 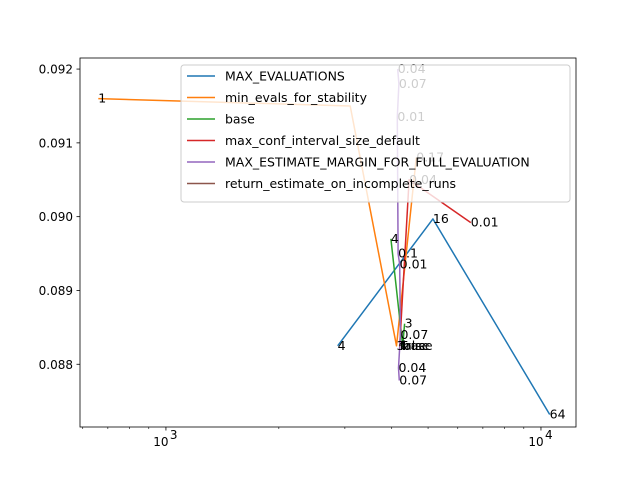 I want to click on point-label: false, so click(x=415, y=345).